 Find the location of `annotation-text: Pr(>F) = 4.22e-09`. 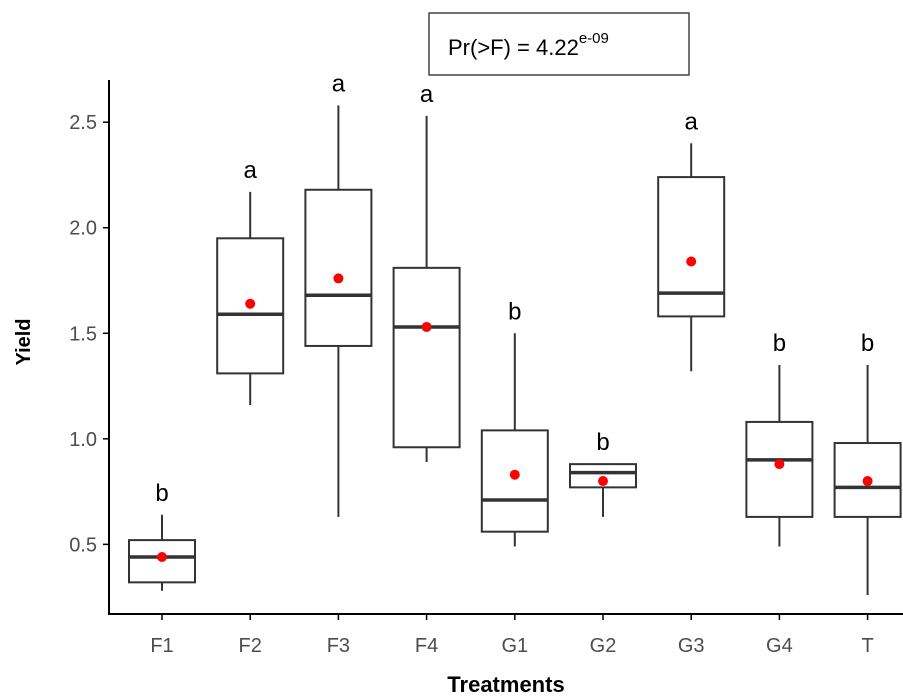

annotation-text: Pr(>F) = 4.22e-09 is located at coordinates (528, 45).